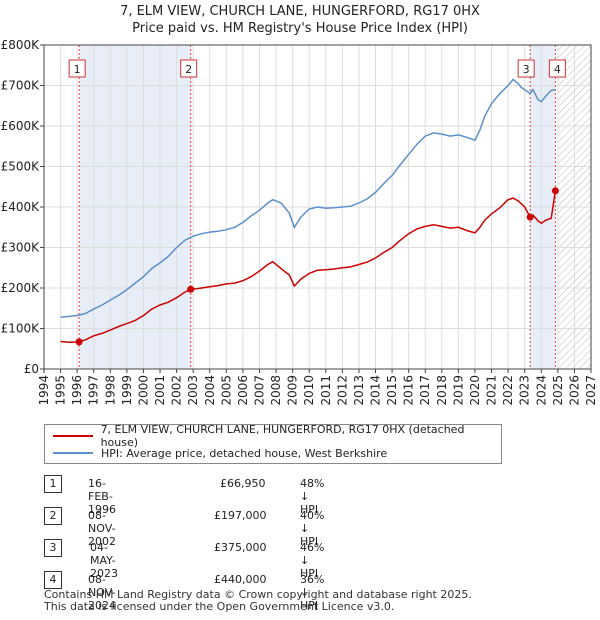 Image resolution: width=600 pixels, height=620 pixels. Describe the element at coordinates (73, 436) in the screenshot. I see `legend-swatch-red` at that location.